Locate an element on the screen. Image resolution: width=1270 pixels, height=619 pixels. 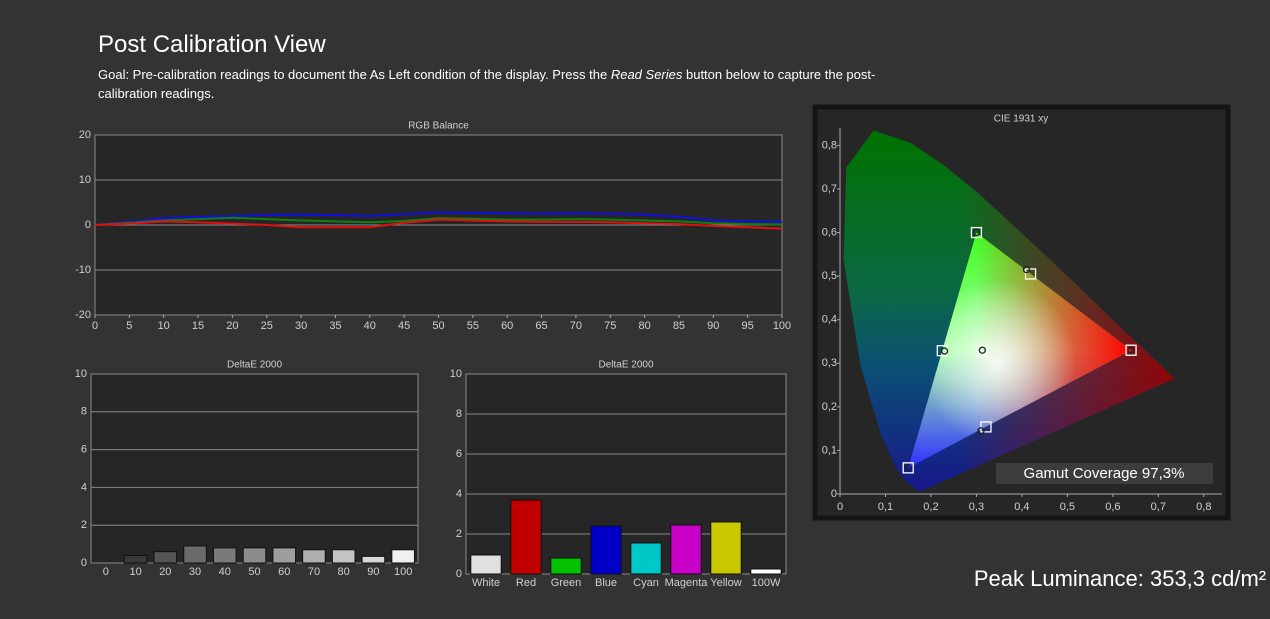
gamut-coverage: Gamut Coverage 97,3% is located at coordinates (1104, 473).